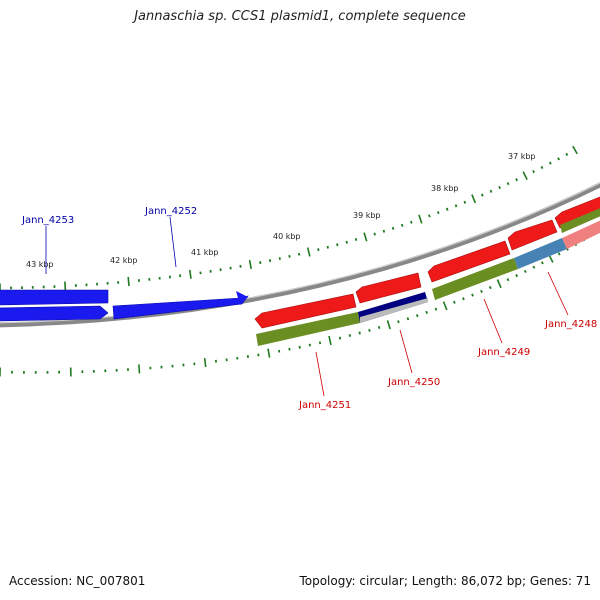 The width and height of the screenshot is (600, 600). Describe the element at coordinates (324, 405) in the screenshot. I see `gene-label-jann-4251: Jann_4251` at that location.